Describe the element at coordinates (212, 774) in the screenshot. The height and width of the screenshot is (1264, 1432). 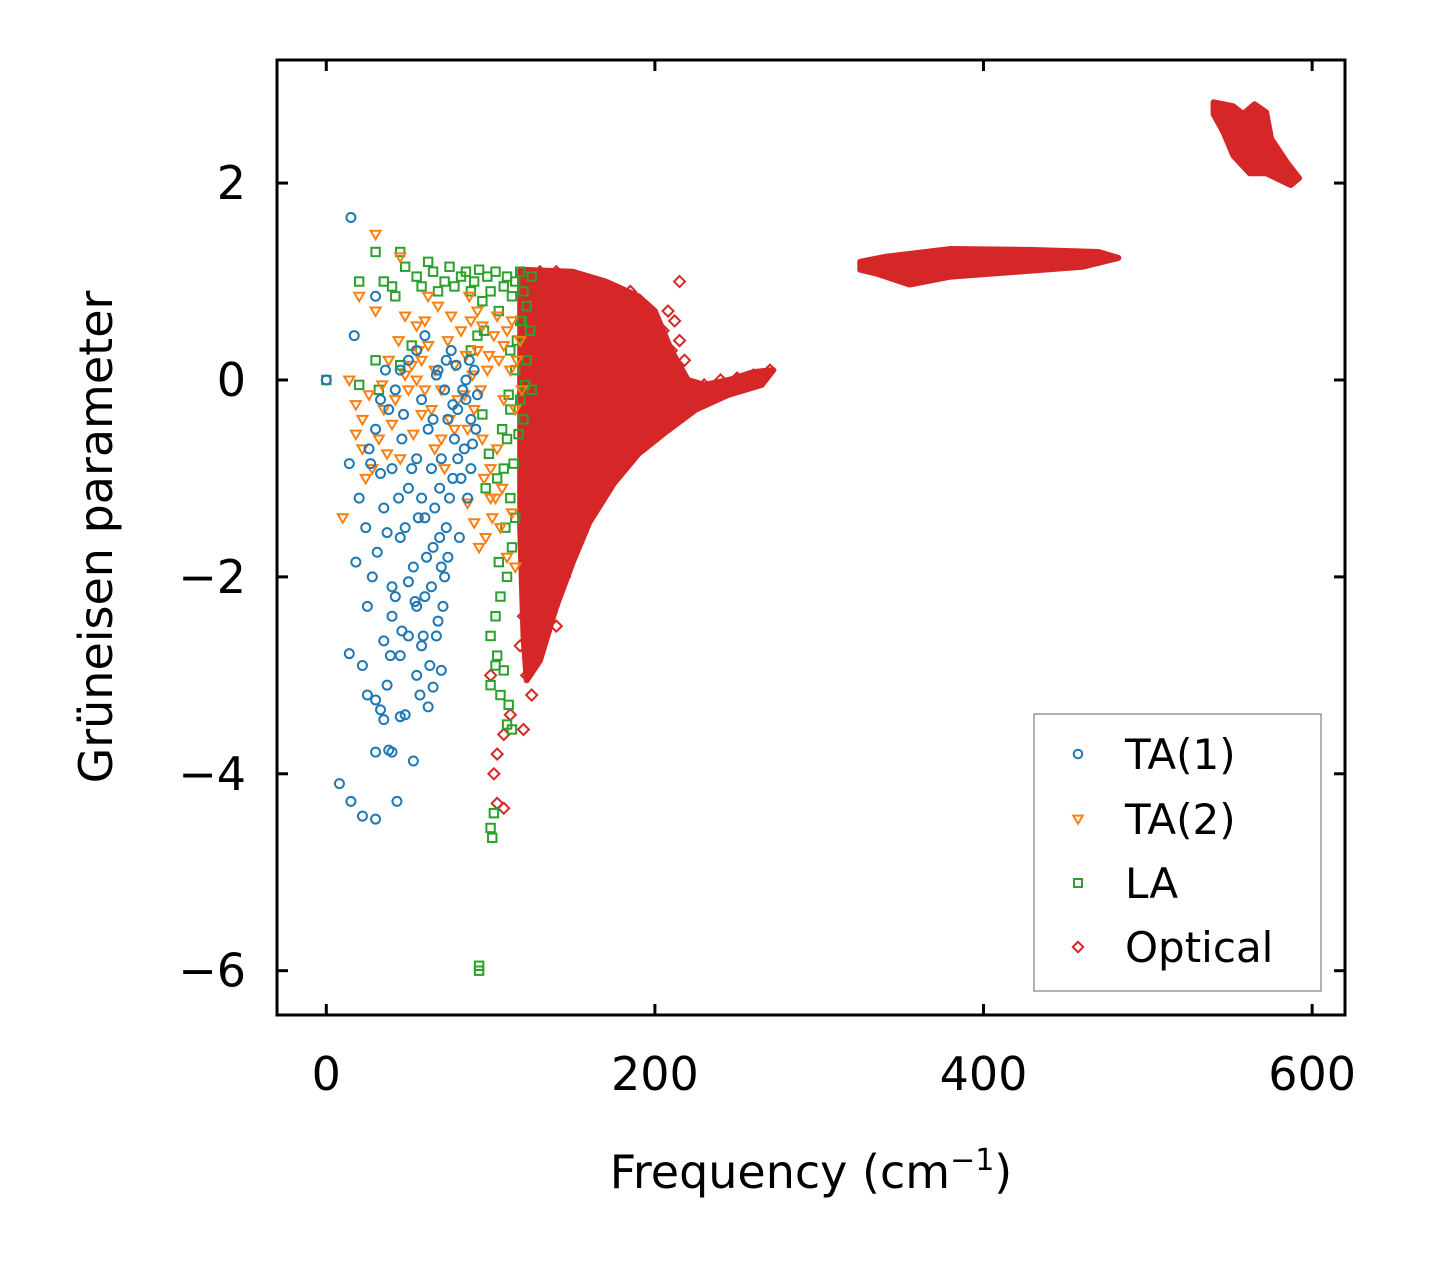
I see `y-tick-label: −4` at that location.